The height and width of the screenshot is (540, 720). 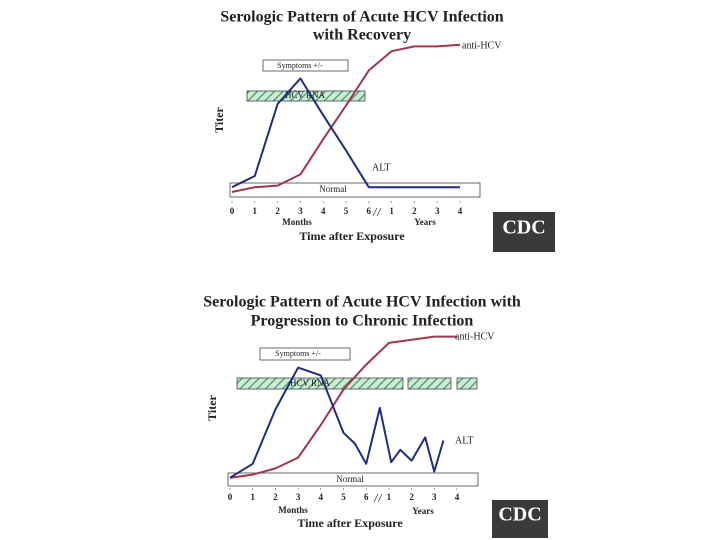 What do you see at coordinates (362, 35) in the screenshot?
I see `chart-title: with Recovery` at bounding box center [362, 35].